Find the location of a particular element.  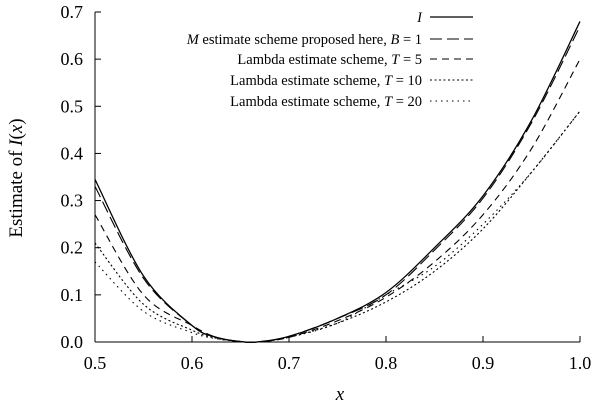

legend-label-2: Lambda estimate scheme, T = 5 is located at coordinates (329, 60).